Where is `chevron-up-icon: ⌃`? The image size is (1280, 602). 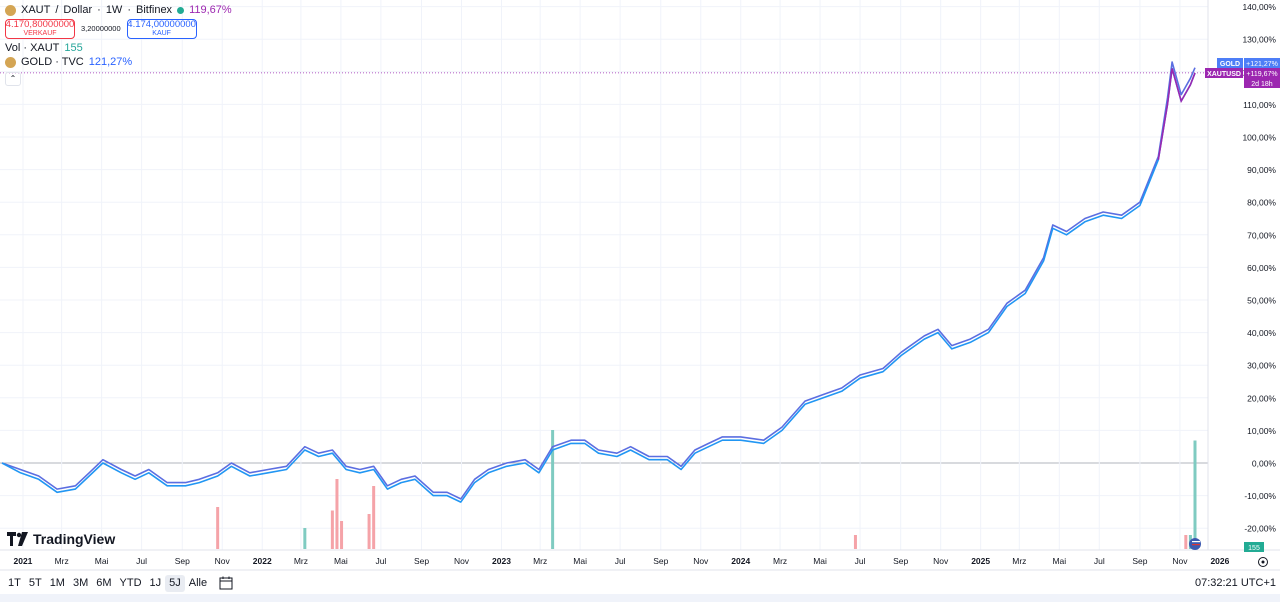
chevron-up-icon: ⌃ is located at coordinates (13, 78).